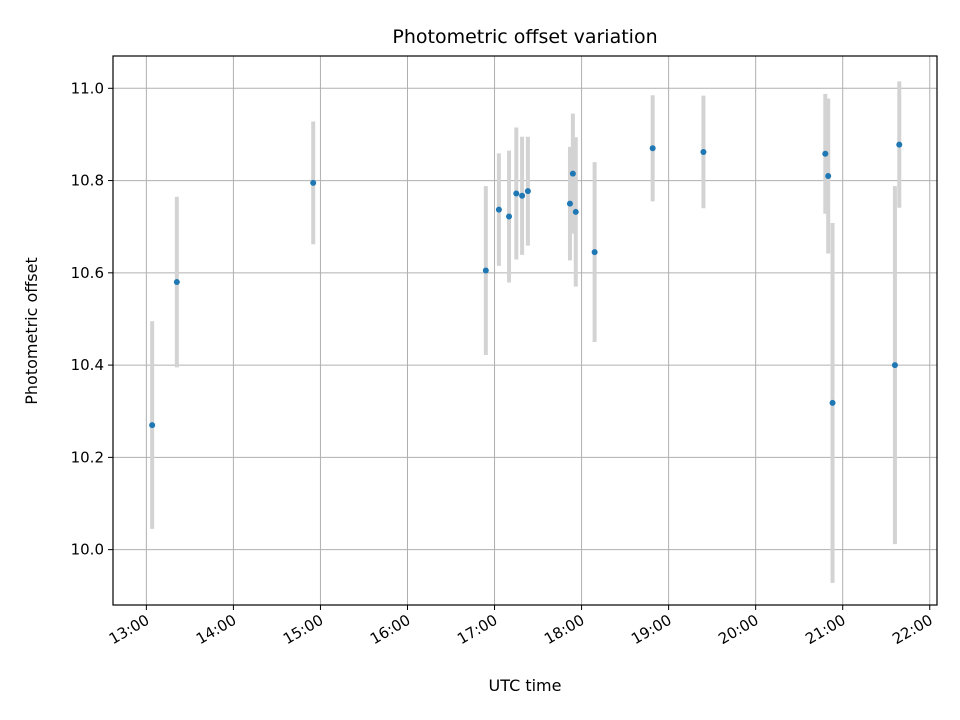  Describe the element at coordinates (524, 37) in the screenshot. I see `chart-title: Photometric offset variation` at that location.